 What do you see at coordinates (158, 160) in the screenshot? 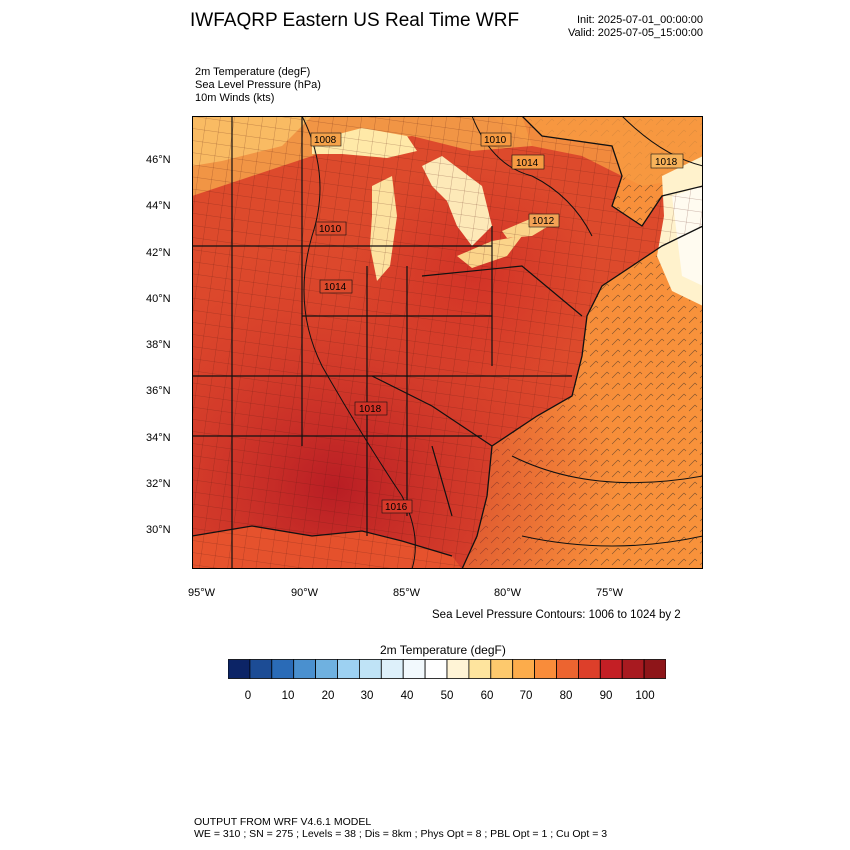
I see `lat-label: 46°N` at bounding box center [158, 160].